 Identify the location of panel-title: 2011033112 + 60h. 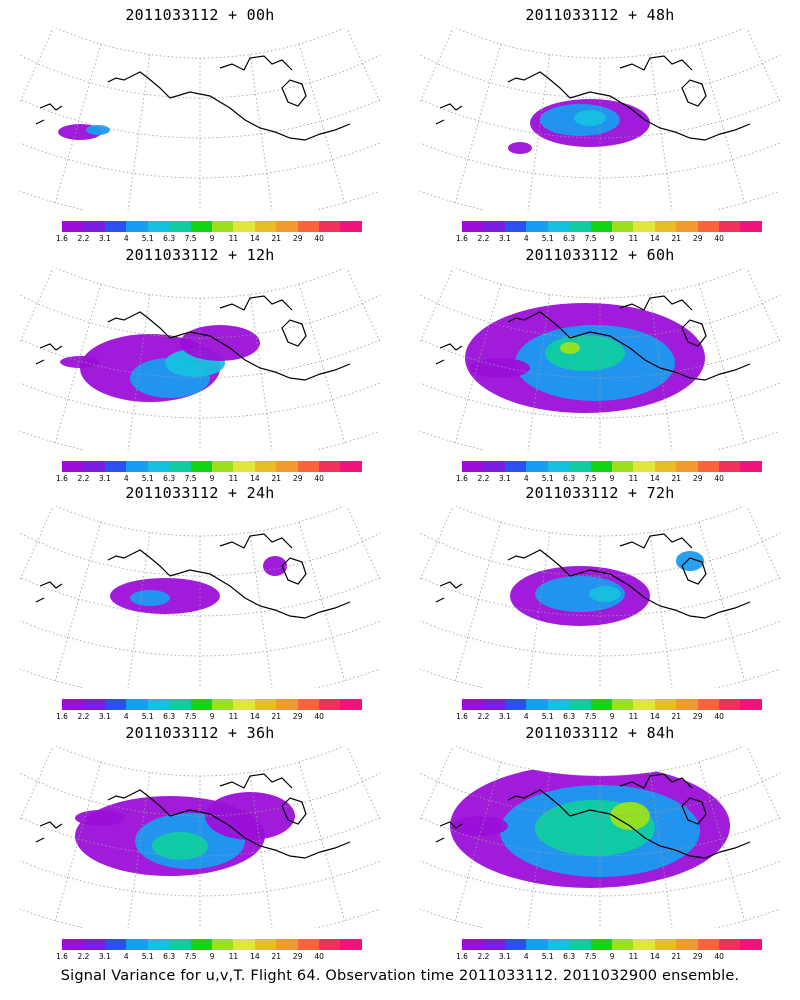
(600, 255).